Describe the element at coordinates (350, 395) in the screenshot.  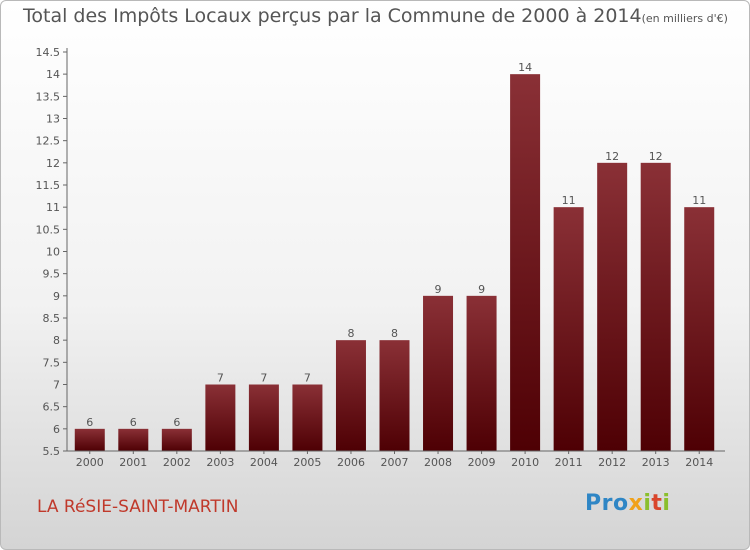
I see `bar-2006` at that location.